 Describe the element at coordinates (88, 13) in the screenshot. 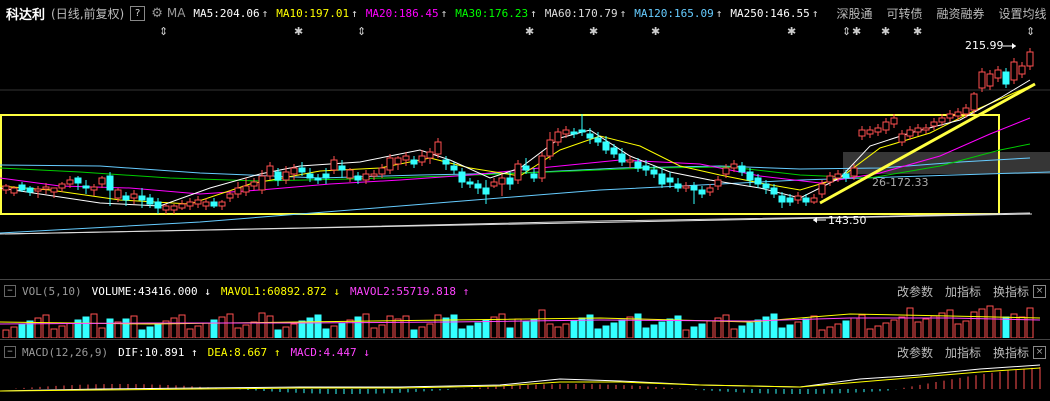

I see `chart-mode: (日线,前复权)` at that location.